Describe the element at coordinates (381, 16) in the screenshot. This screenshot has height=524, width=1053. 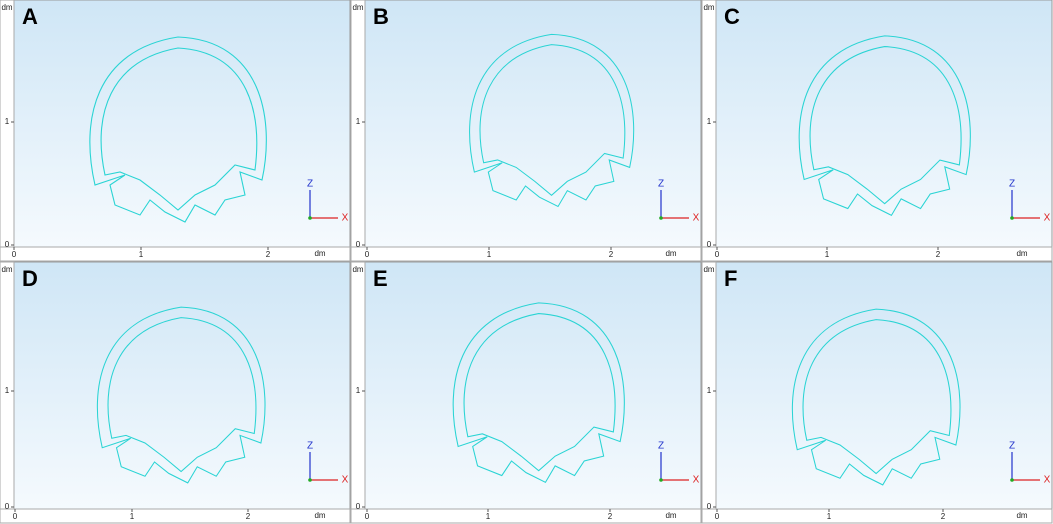
I see `panel-label: B` at that location.